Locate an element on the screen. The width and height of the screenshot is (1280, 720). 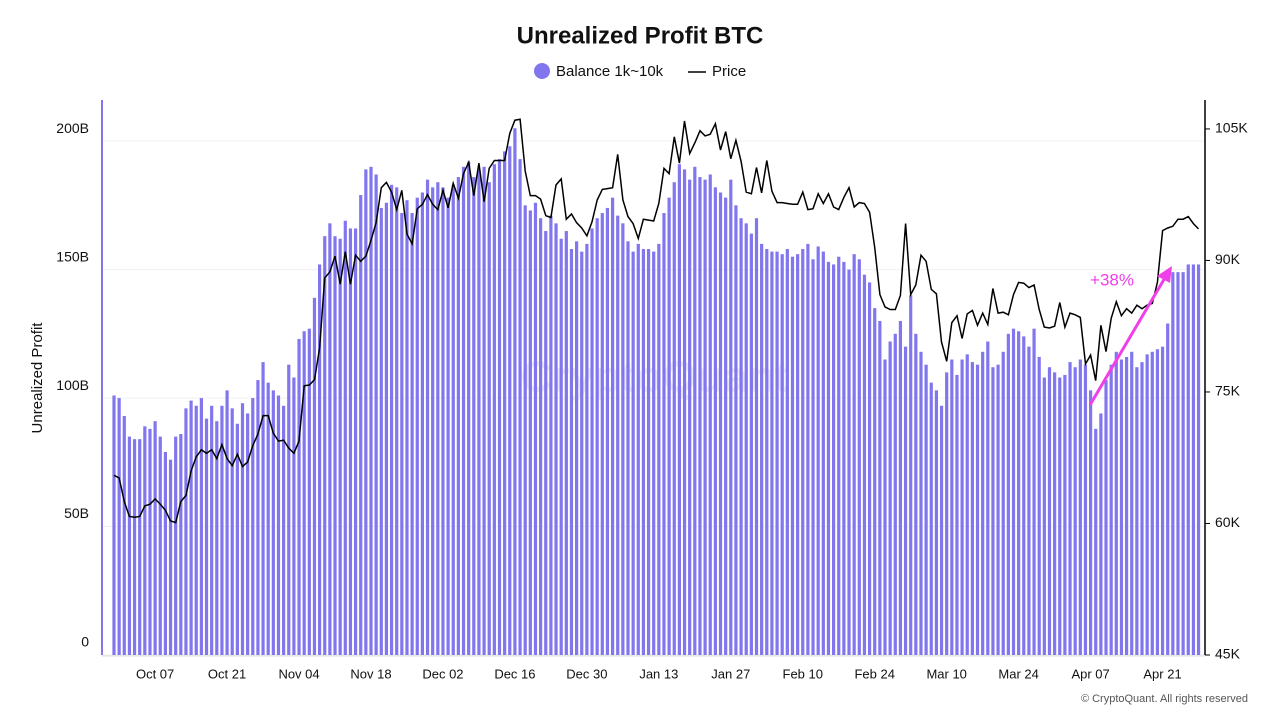
x-tick-label: Apr 07 is located at coordinates (1090, 673).